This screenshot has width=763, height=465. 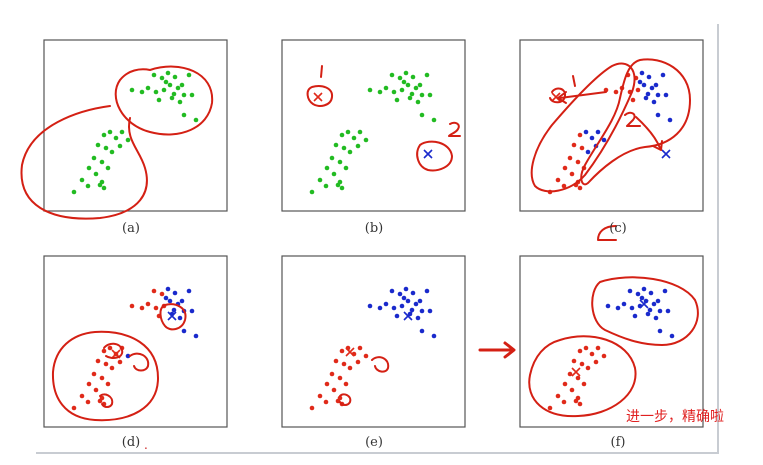 What do you see at coordinates (657, 145) in the screenshot?
I see `arrow-head-2-c` at bounding box center [657, 145].